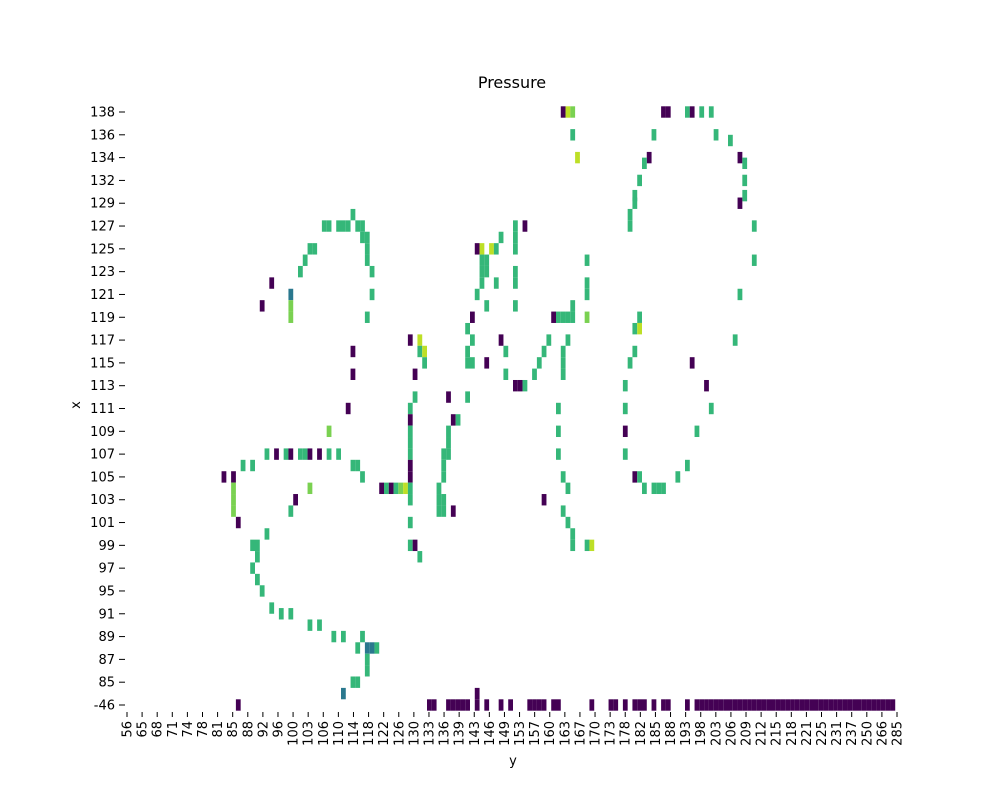  What do you see at coordinates (102, 135) in the screenshot?
I see `y-tick-label: 136` at bounding box center [102, 135].